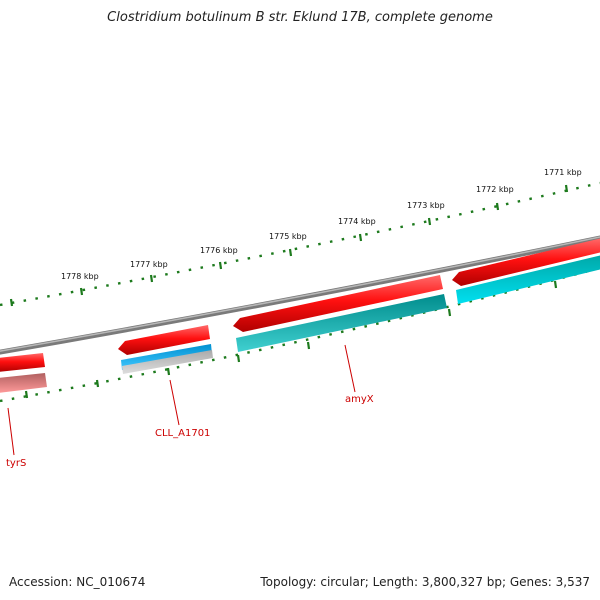 The width and height of the screenshot is (600, 600). I want to click on gene-label-leaders, so click(181, 400).